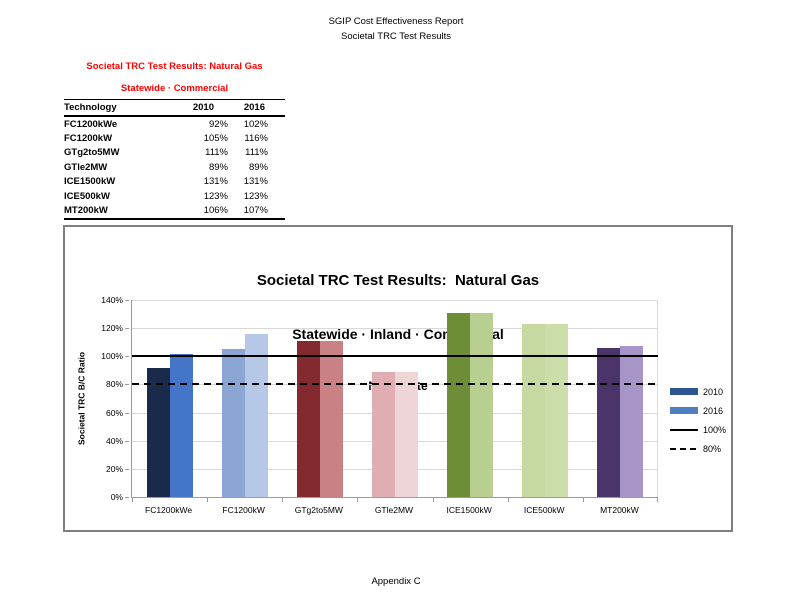 The image size is (792, 612). Describe the element at coordinates (174, 167) in the screenshot. I see `table-row: GTle2MW 89% 89%` at that location.